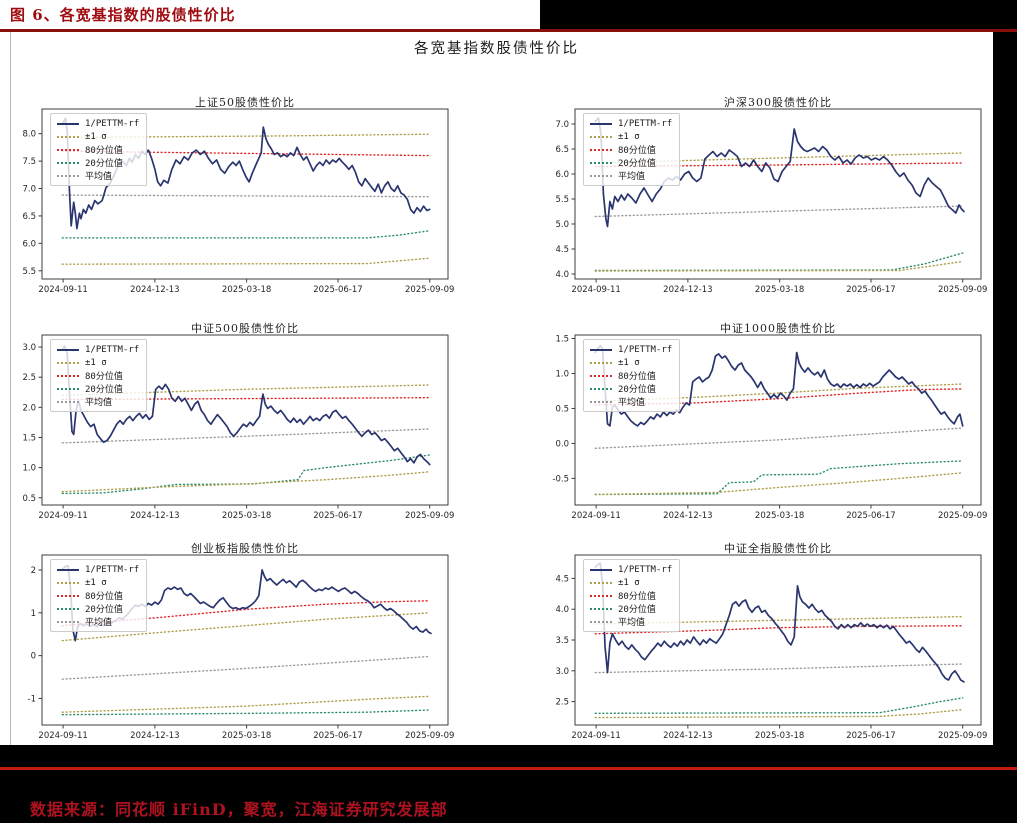 Image resolution: width=1017 pixels, height=823 pixels. I want to click on y-tick-label: -0.5, so click(560, 479).